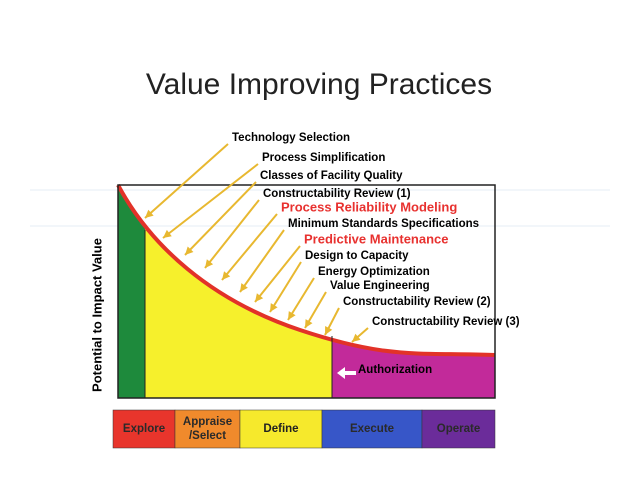  What do you see at coordinates (369, 206) in the screenshot?
I see `practice-label: Process Reliability Modeling` at bounding box center [369, 206].